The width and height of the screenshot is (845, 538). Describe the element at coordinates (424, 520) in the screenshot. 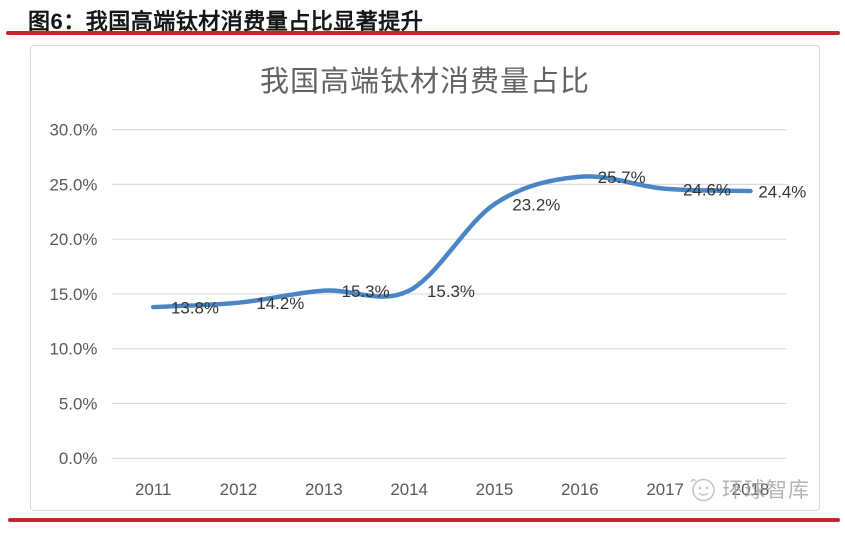

I see `bottom-red-divider` at that location.